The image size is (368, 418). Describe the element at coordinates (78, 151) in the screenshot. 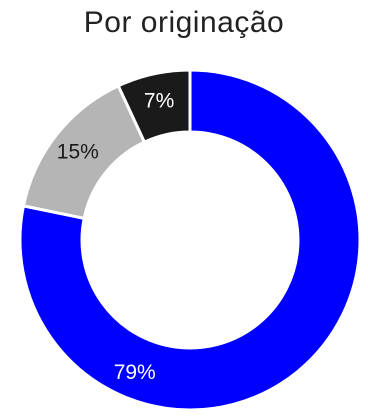

I see `slice-label: 15%` at that location.